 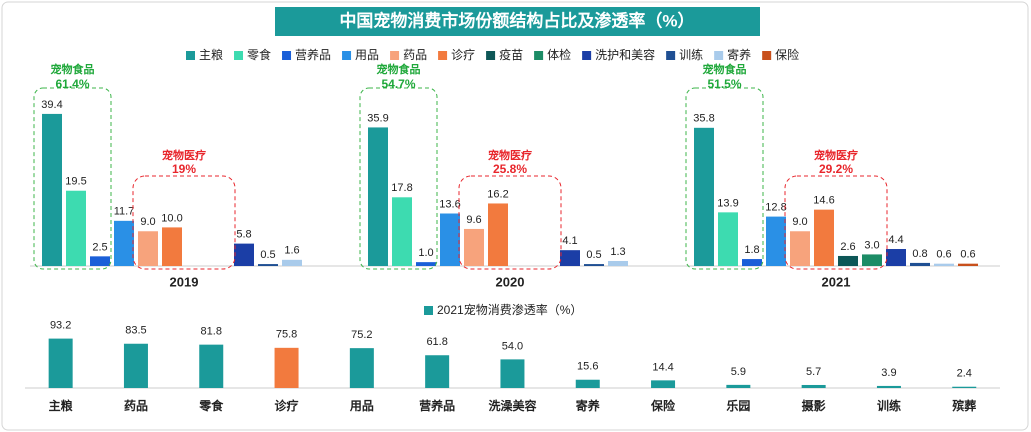 I want to click on legend-label: 诊疗, so click(x=463, y=55).